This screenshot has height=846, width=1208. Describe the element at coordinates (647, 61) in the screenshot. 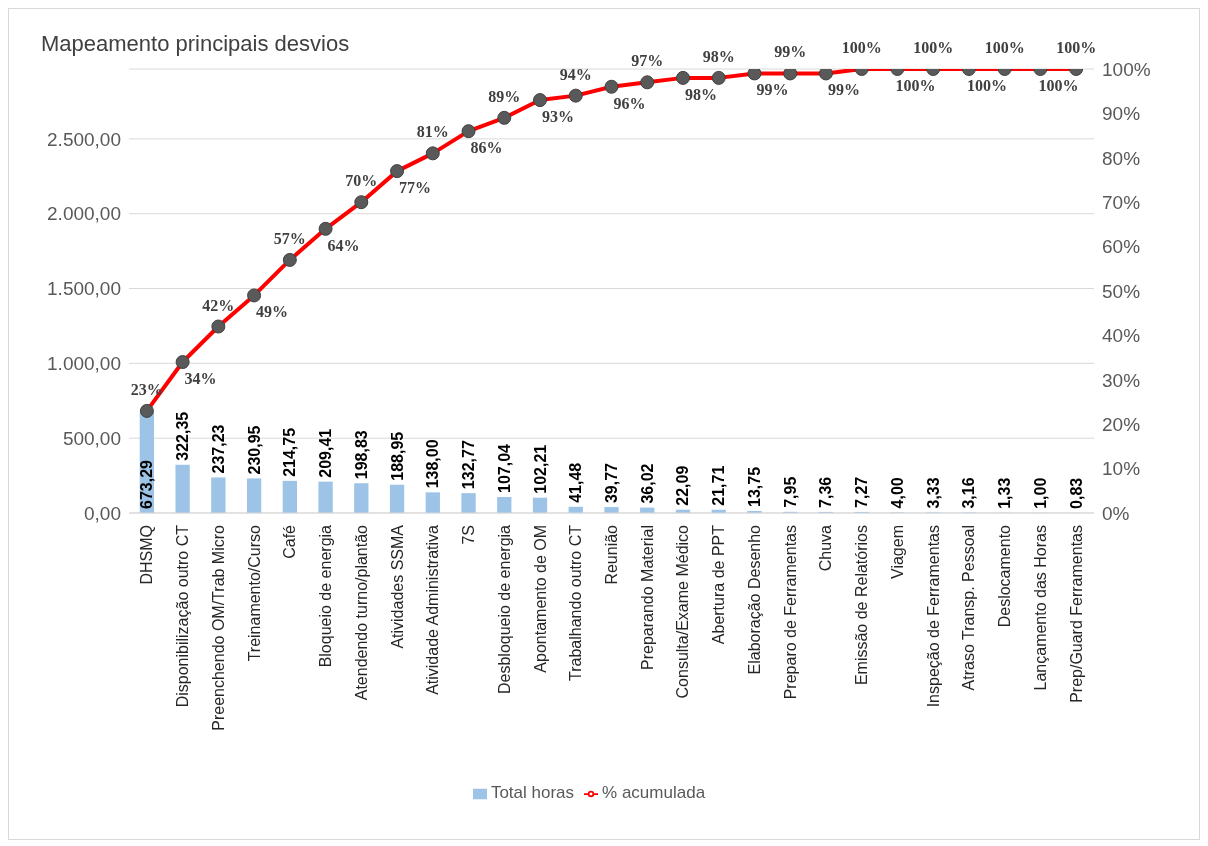

I see `data-label: 97%` at that location.